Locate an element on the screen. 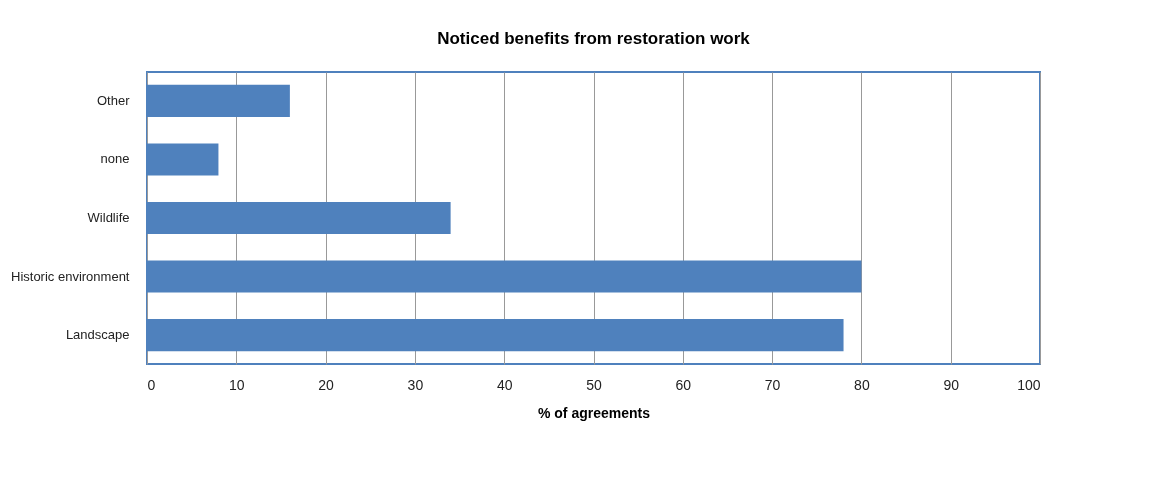 This screenshot has width=1149, height=486. x-tick-label: 90 is located at coordinates (951, 384).